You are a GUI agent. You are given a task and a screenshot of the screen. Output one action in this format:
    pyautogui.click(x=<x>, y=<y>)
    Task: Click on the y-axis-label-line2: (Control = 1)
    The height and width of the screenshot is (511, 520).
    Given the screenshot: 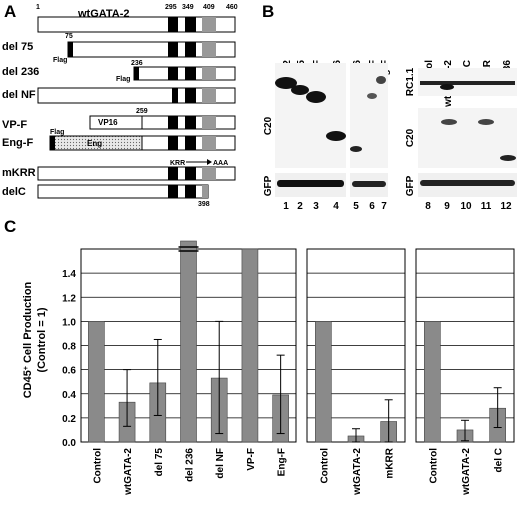 What is the action you would take?
    pyautogui.click(x=42, y=339)
    